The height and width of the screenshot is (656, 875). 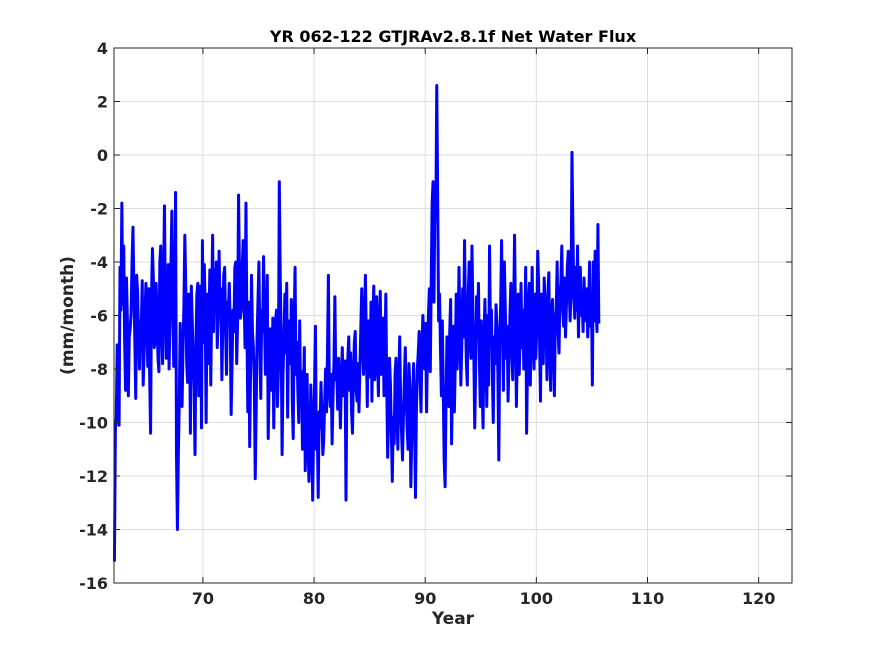 What do you see at coordinates (99, 316) in the screenshot?
I see `y-tick-label: -6` at bounding box center [99, 316].